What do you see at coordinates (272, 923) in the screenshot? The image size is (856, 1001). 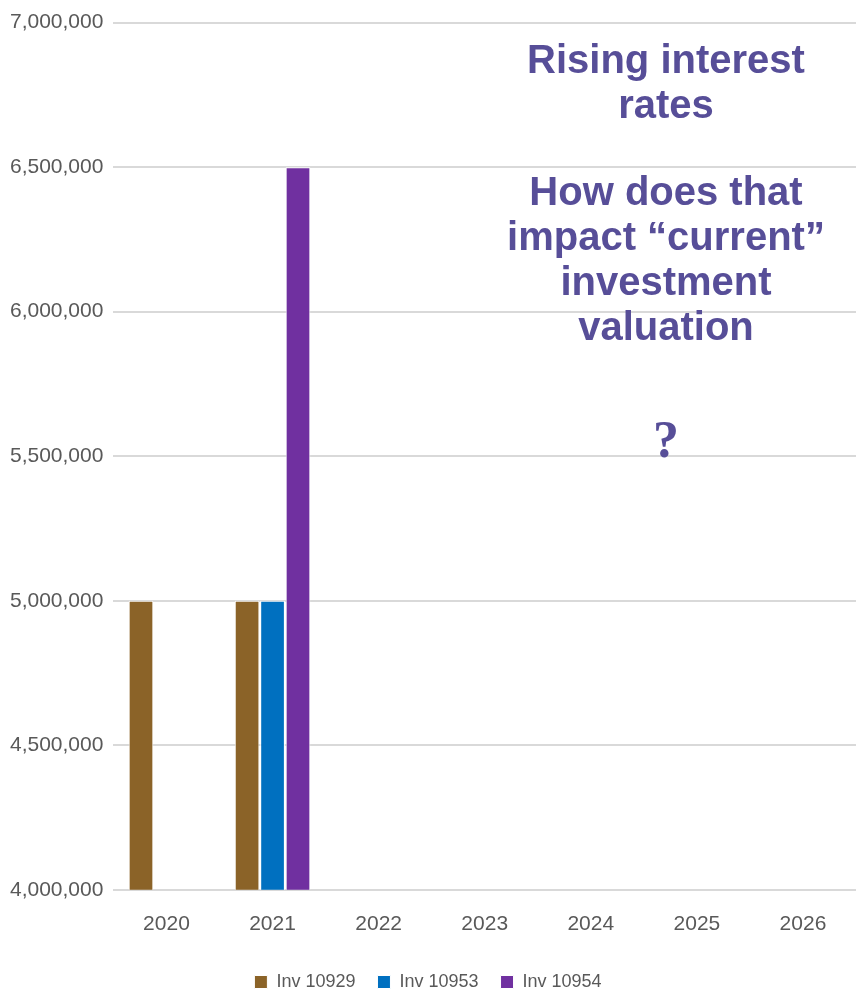 I see `x-tick-label: 2021` at bounding box center [272, 923].